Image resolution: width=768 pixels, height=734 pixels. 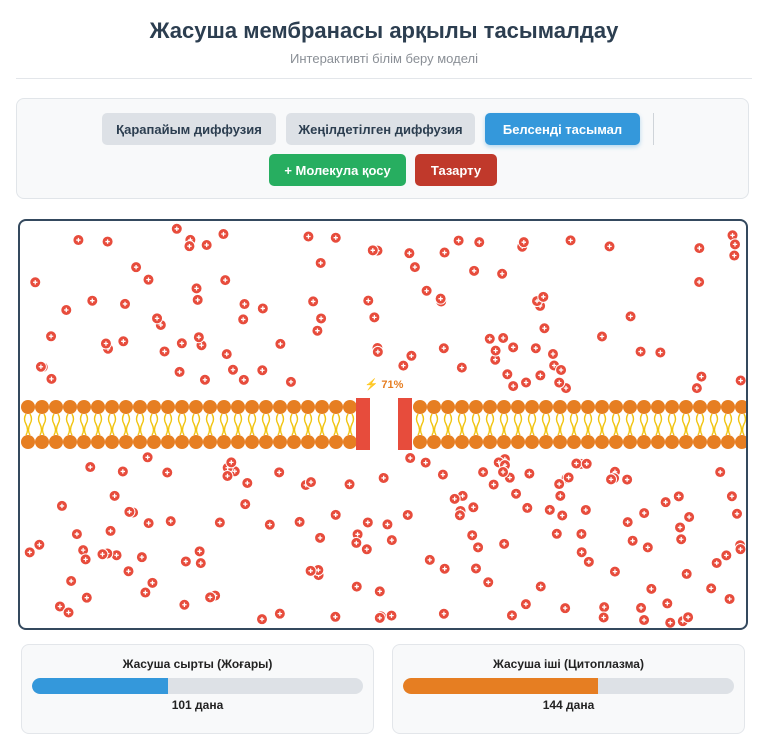 What do you see at coordinates (562, 129) in the screenshot?
I see `active-transport-button: Белсенді тасымал` at bounding box center [562, 129].